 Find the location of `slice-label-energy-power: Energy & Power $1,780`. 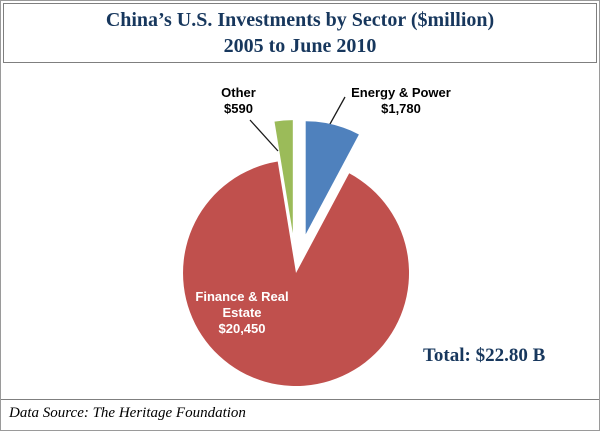

slice-label-energy-power: Energy & Power $1,780 is located at coordinates (401, 101).